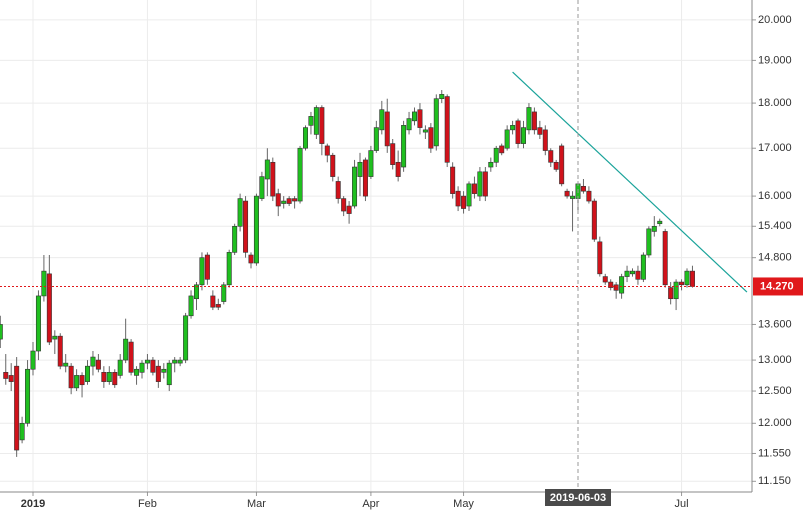 This screenshot has height=514, width=804. What do you see at coordinates (33, 504) in the screenshot?
I see `x-tick-label: 2019` at bounding box center [33, 504].